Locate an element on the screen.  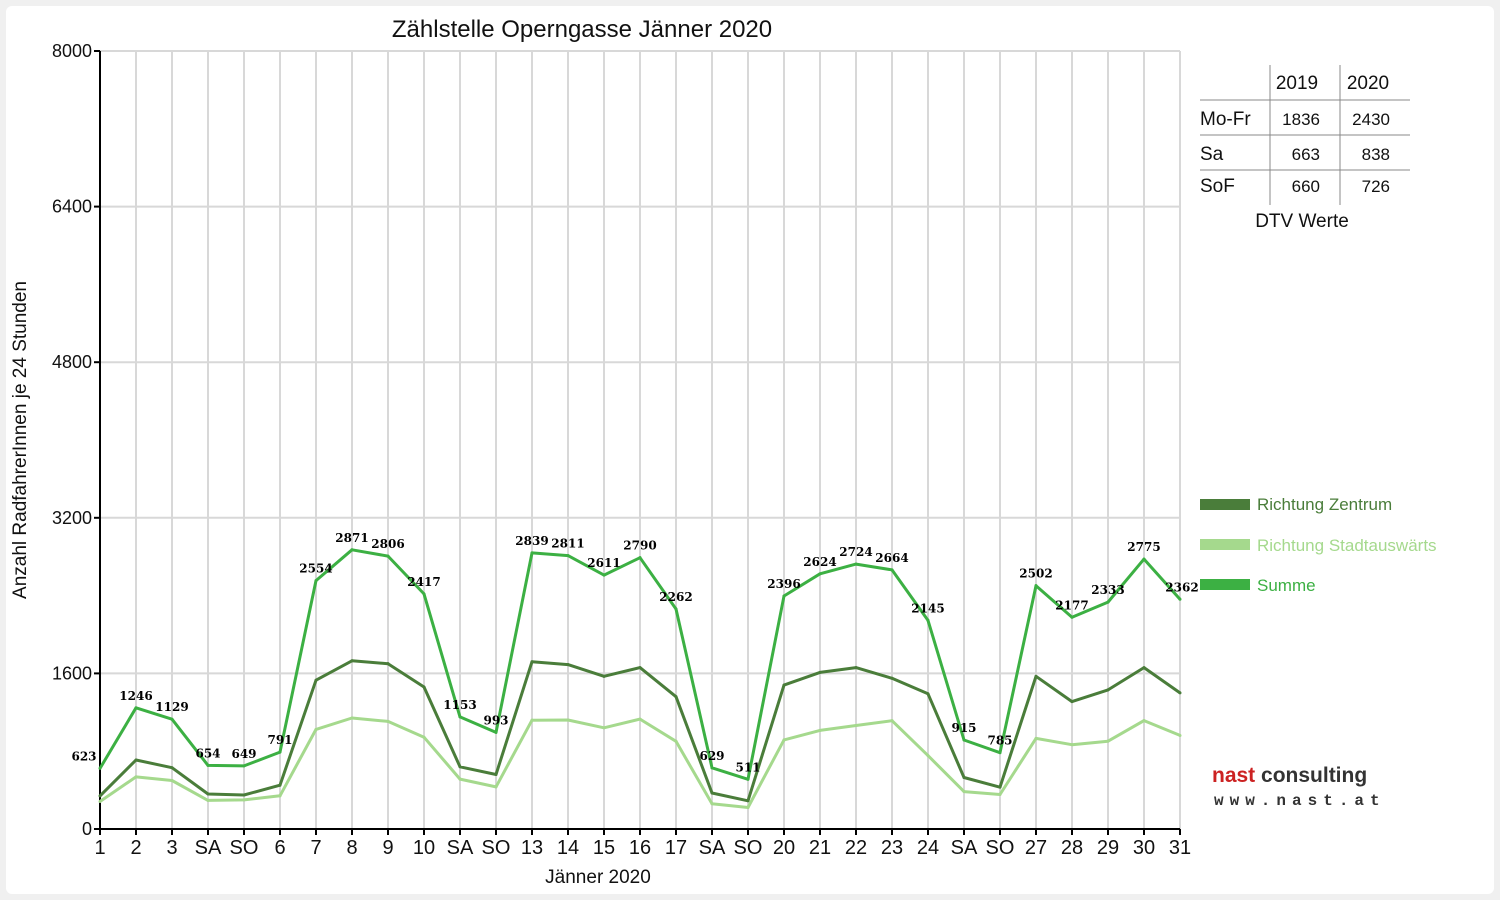
x-tick-label: 17 is located at coordinates (676, 848).